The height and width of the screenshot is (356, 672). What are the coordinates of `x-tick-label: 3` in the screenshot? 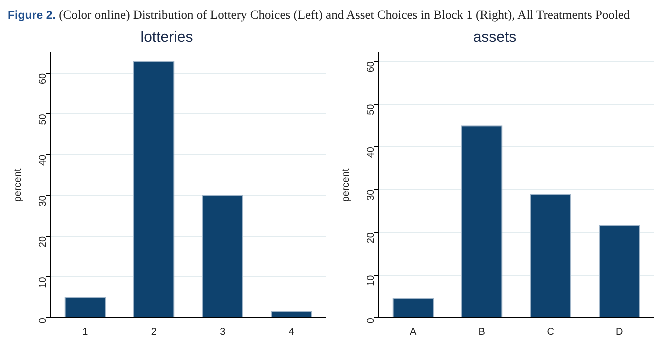 It's located at (223, 332).